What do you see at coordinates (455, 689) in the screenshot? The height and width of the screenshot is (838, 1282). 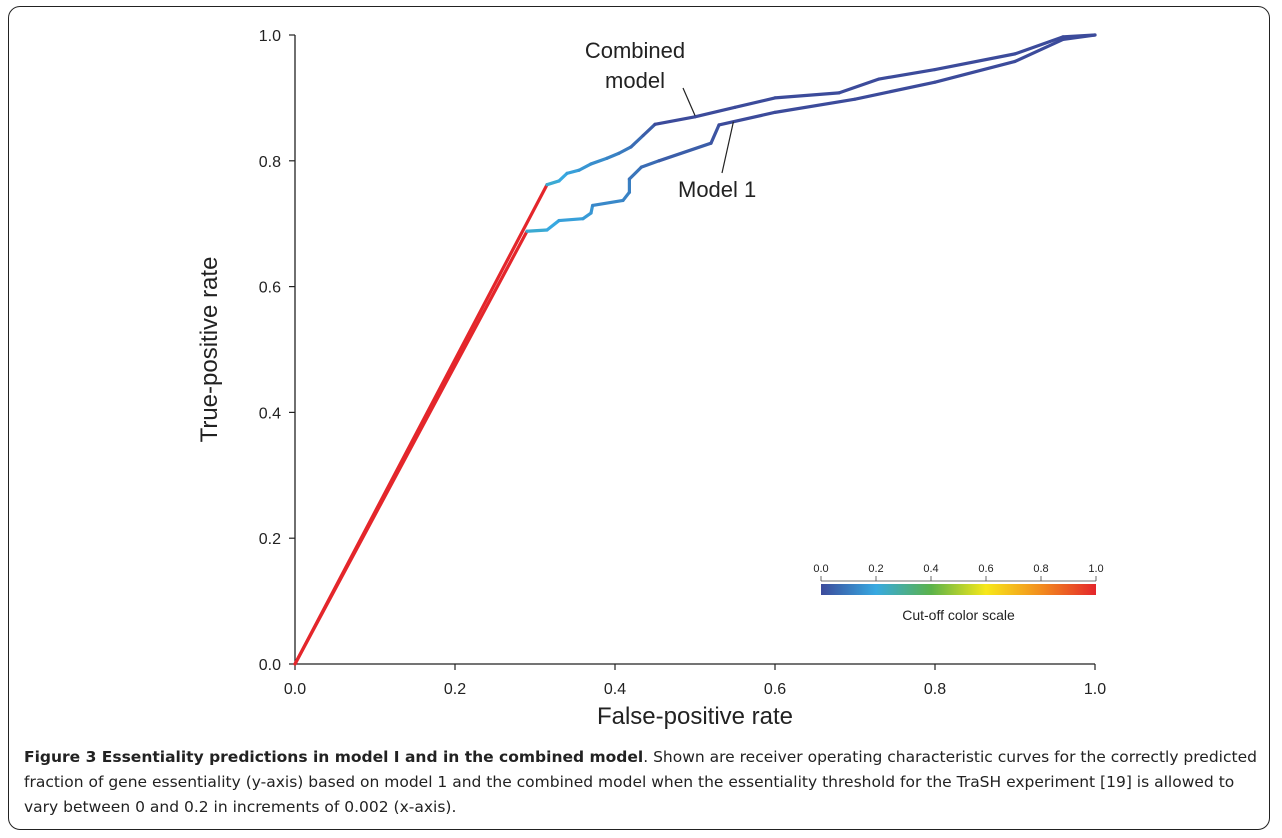 I see `x-tick-label: 0.2` at bounding box center [455, 689].